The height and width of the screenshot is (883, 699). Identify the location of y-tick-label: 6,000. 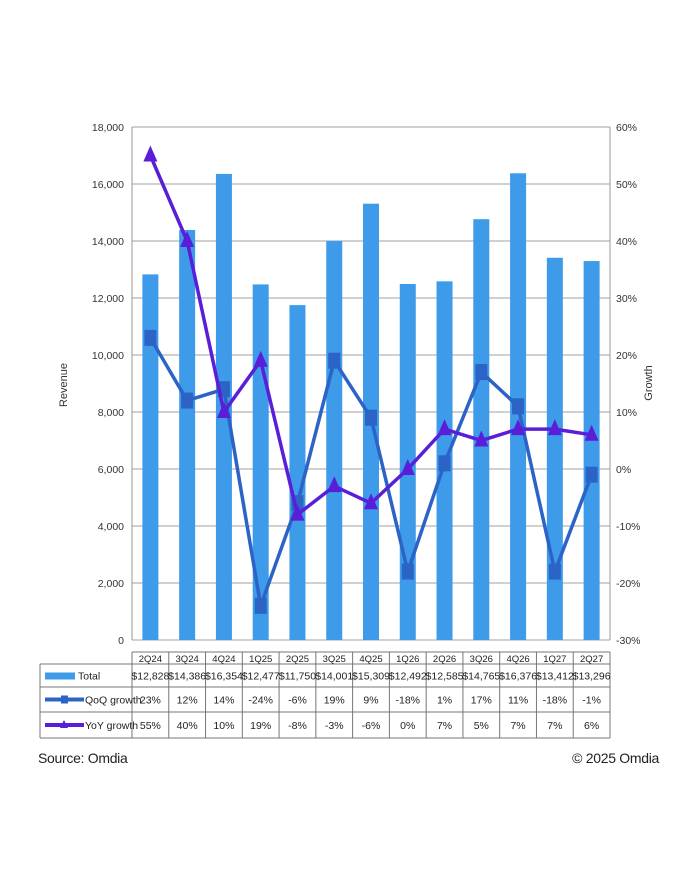
(111, 470).